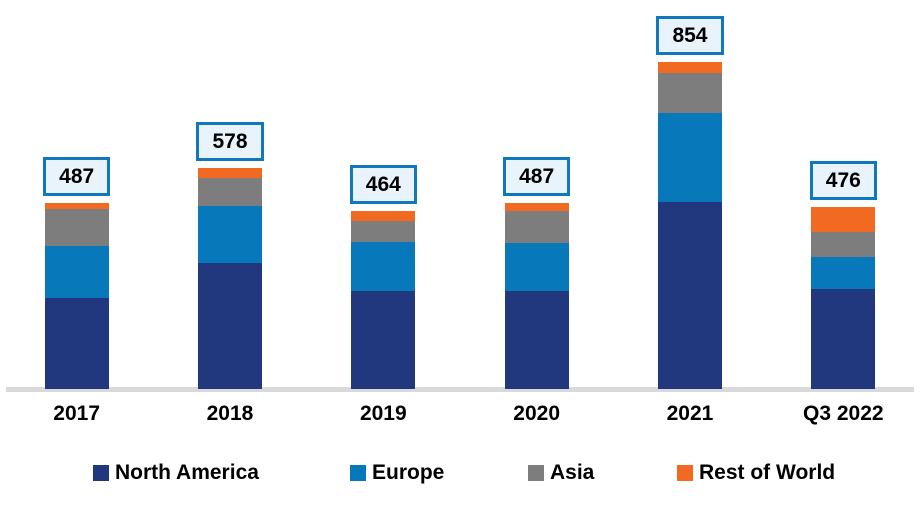  I want to click on x-axis-label-q3-2022: Q3 2022, so click(843, 413).